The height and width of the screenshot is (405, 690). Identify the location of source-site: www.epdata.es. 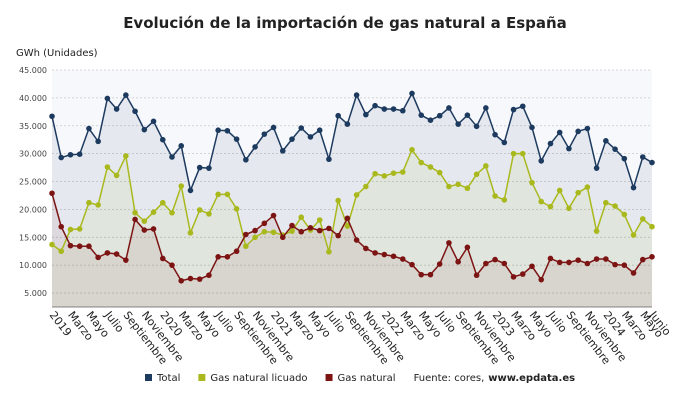
(531, 378).